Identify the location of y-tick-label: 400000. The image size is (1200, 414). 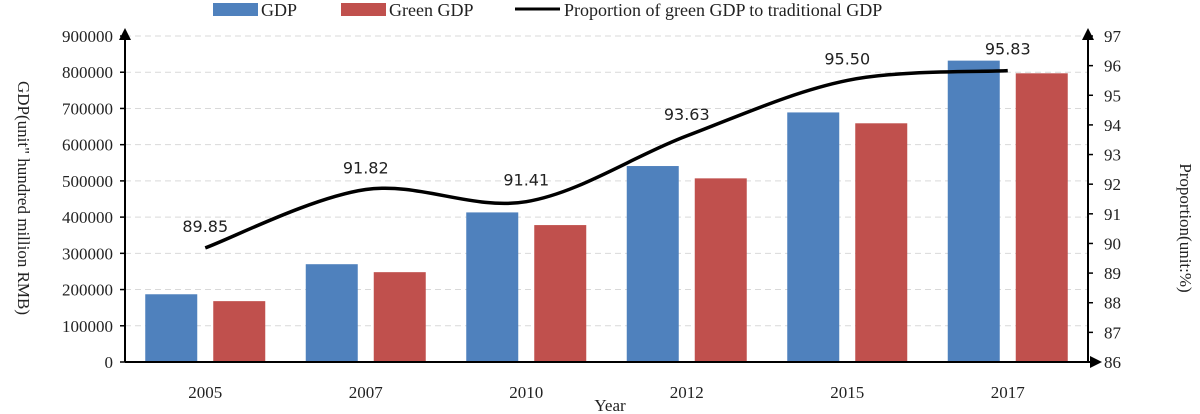
(87, 217).